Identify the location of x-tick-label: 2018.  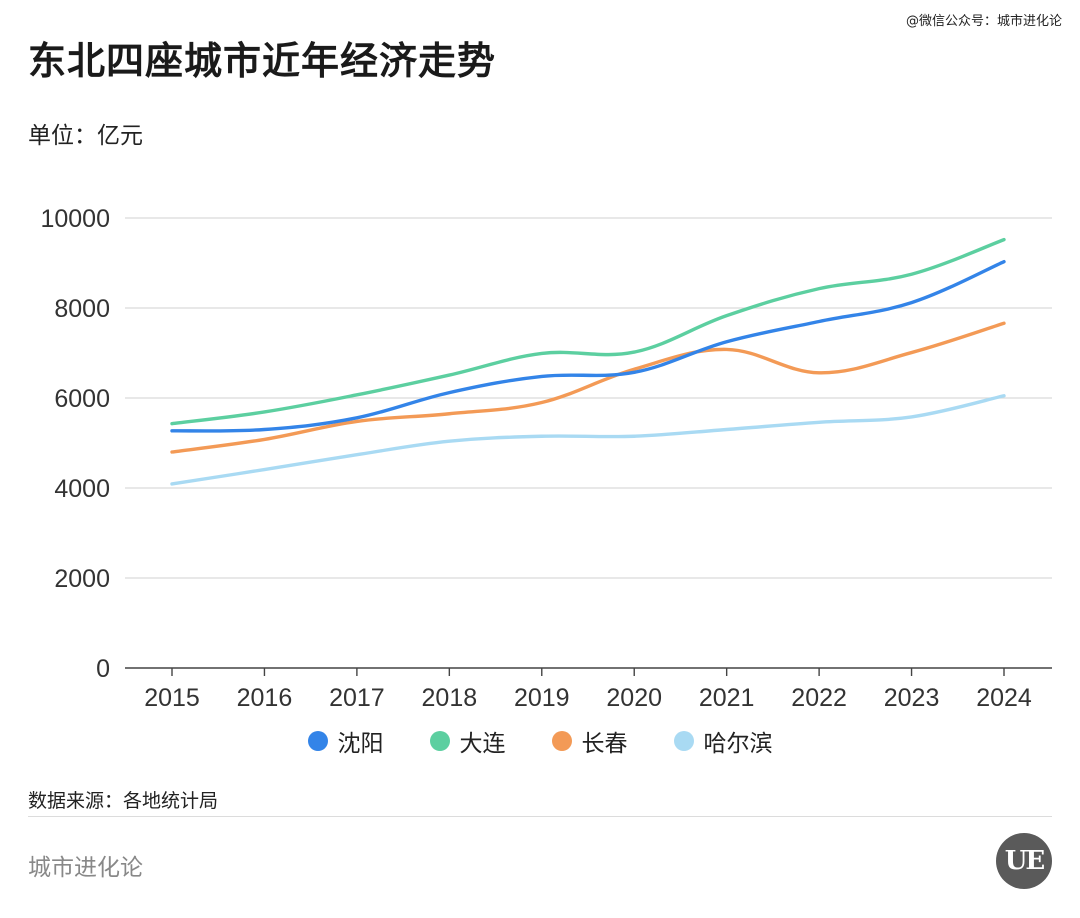
(450, 698).